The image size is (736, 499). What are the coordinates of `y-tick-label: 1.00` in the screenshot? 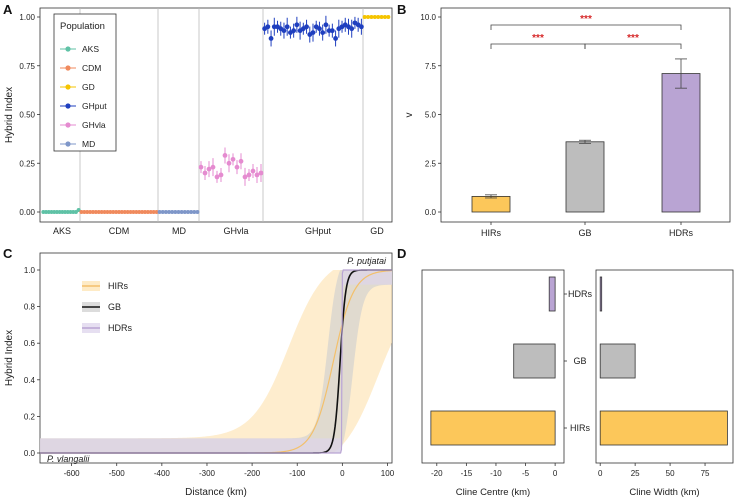 It's located at (27, 17).